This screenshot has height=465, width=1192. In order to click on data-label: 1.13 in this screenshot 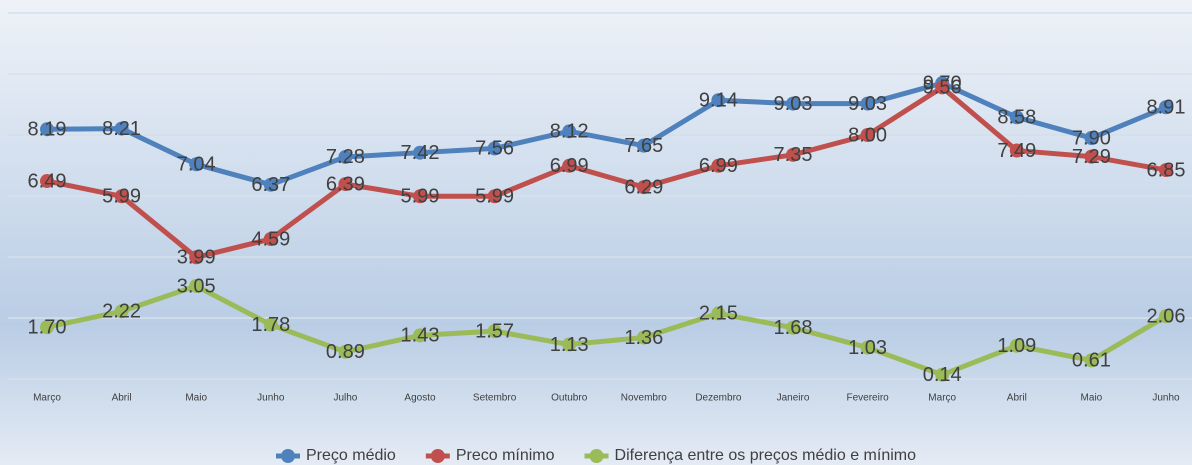, I will do `click(569, 345)`.